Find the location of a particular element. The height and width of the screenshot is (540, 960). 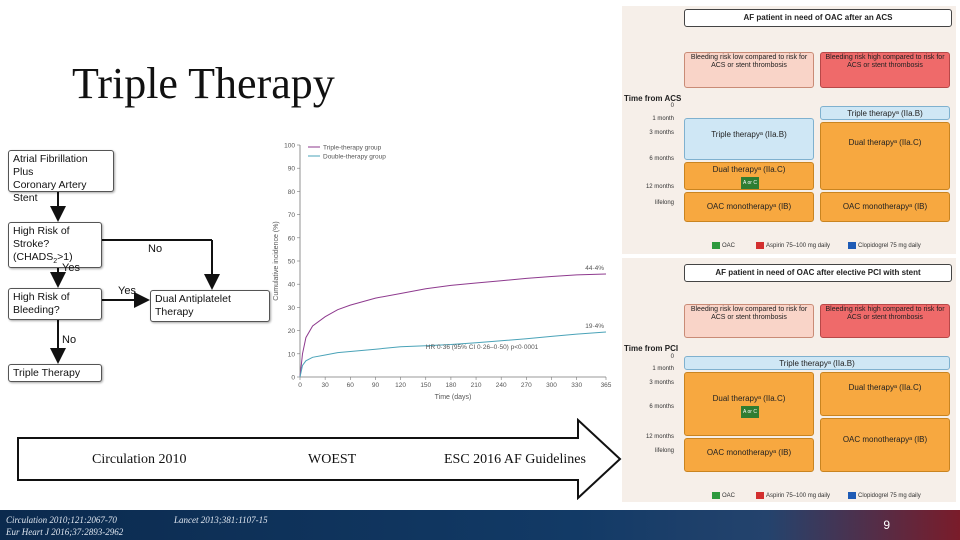

series-line-triple is located at coordinates (453, 325).